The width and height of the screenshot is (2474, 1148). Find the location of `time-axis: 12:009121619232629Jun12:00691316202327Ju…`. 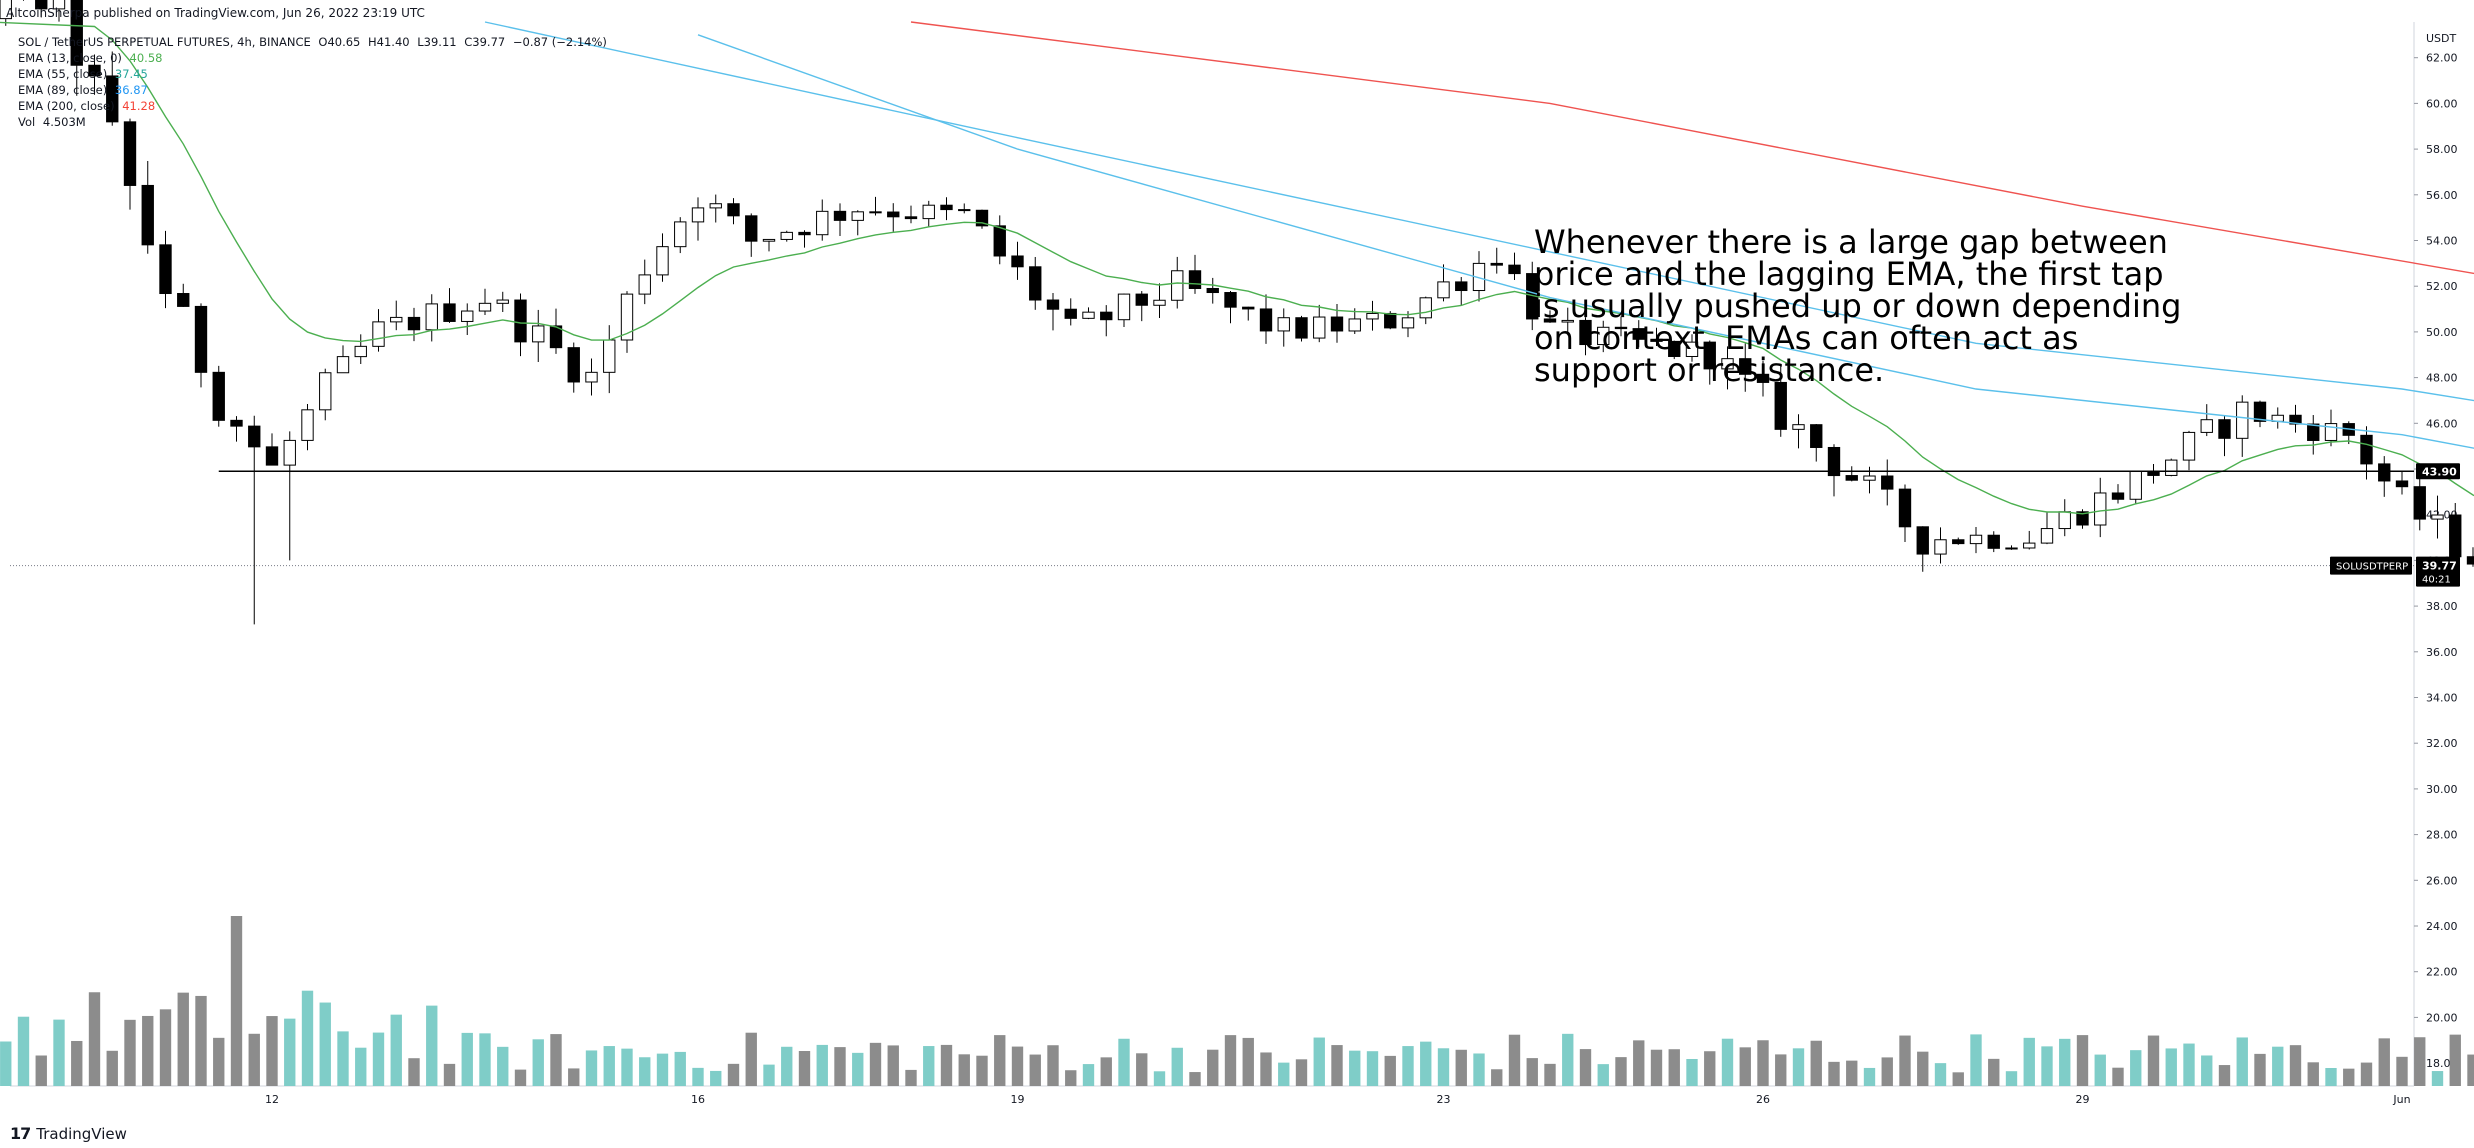

time-axis: 12:009121619232629Jun12:00691316202327Ju… is located at coordinates (1237, 1095).